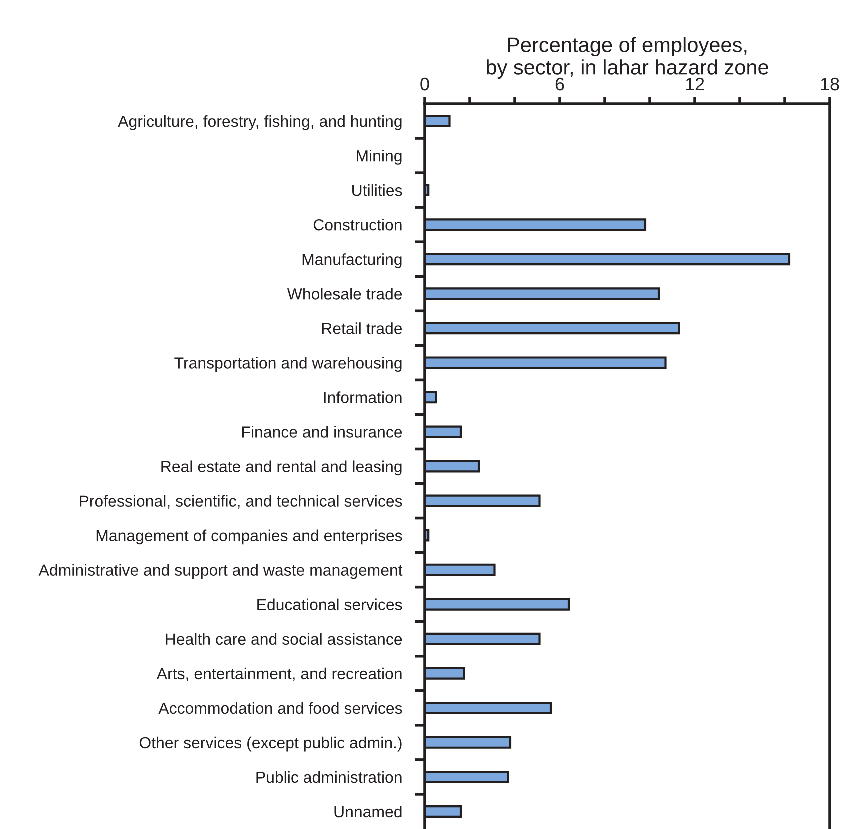 This screenshot has height=829, width=847. Describe the element at coordinates (220, 572) in the screenshot. I see `y-tick-label: Administrative and support and waste management` at that location.